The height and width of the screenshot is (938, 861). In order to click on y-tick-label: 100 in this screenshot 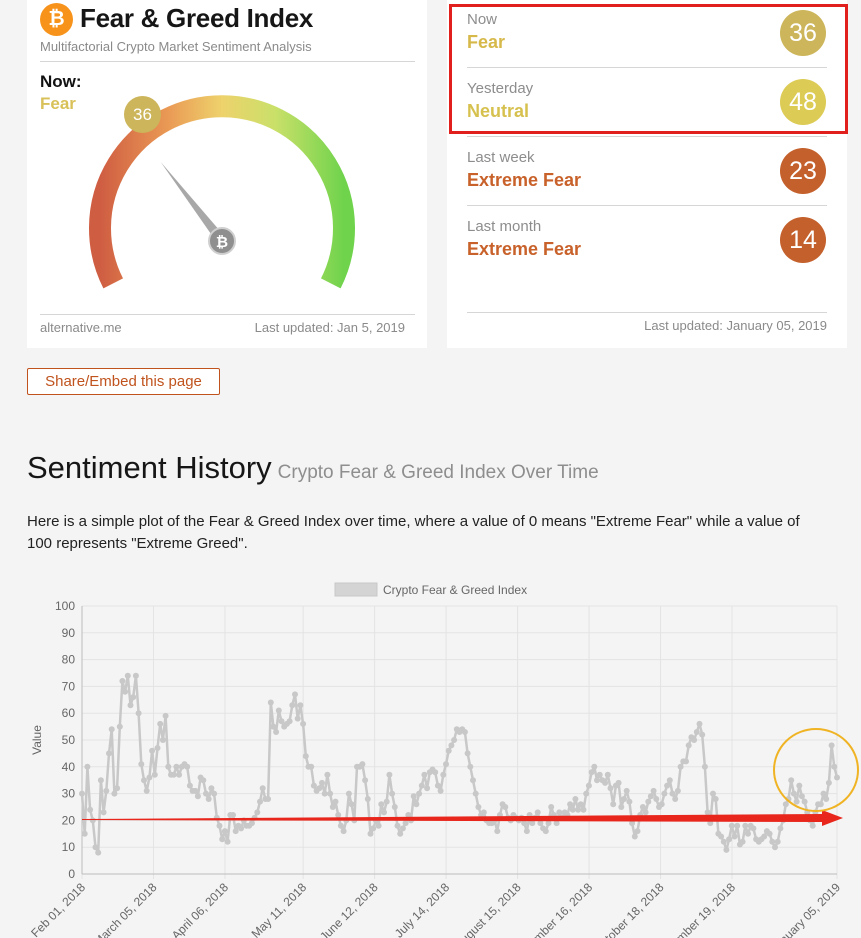, I will do `click(65, 606)`.